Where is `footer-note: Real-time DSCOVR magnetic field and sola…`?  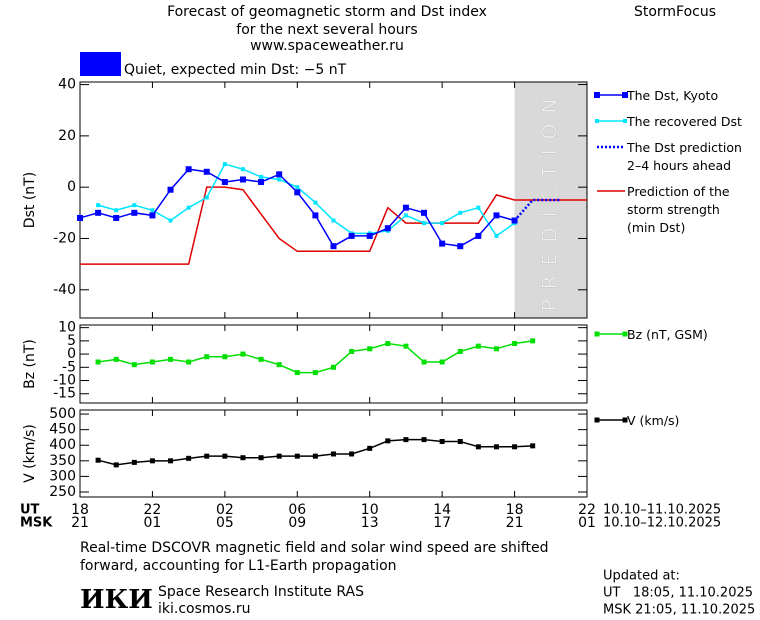 footer-note: Real-time DSCOVR magnetic field and sola… is located at coordinates (314, 548).